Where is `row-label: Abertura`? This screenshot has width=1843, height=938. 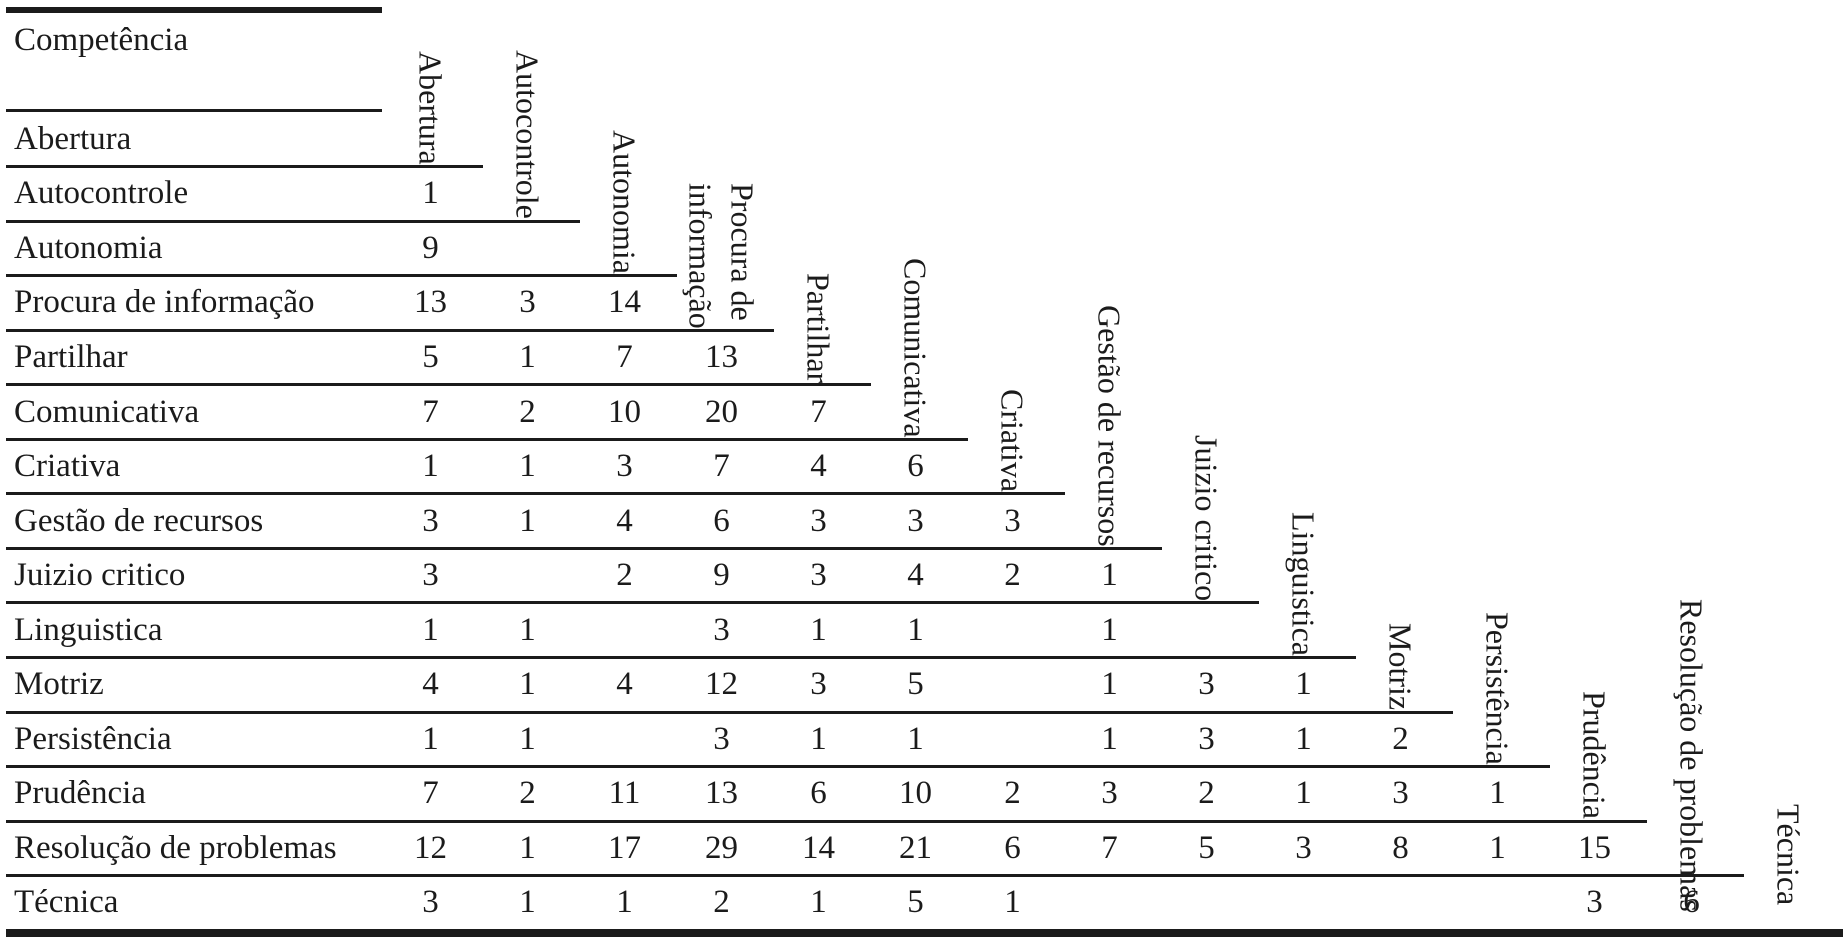
row-label: Abertura is located at coordinates (73, 138).